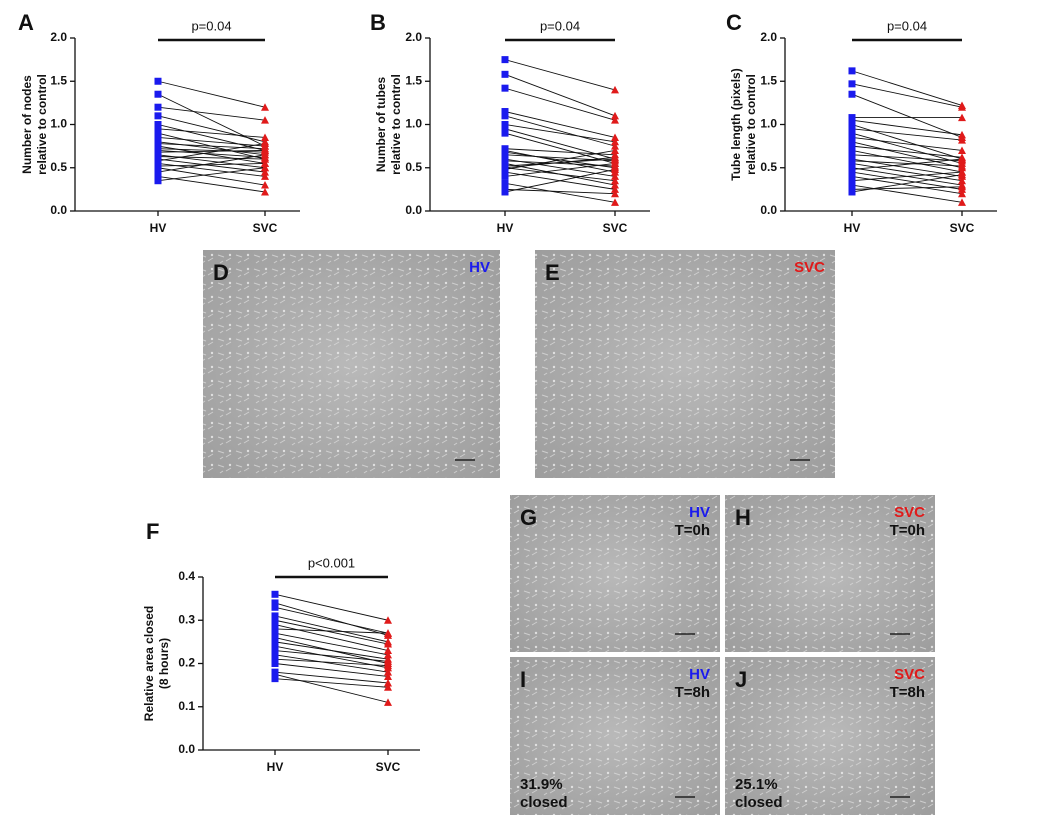 The image size is (1050, 829). Describe the element at coordinates (909, 512) in the screenshot. I see `group-label: SVC` at that location.